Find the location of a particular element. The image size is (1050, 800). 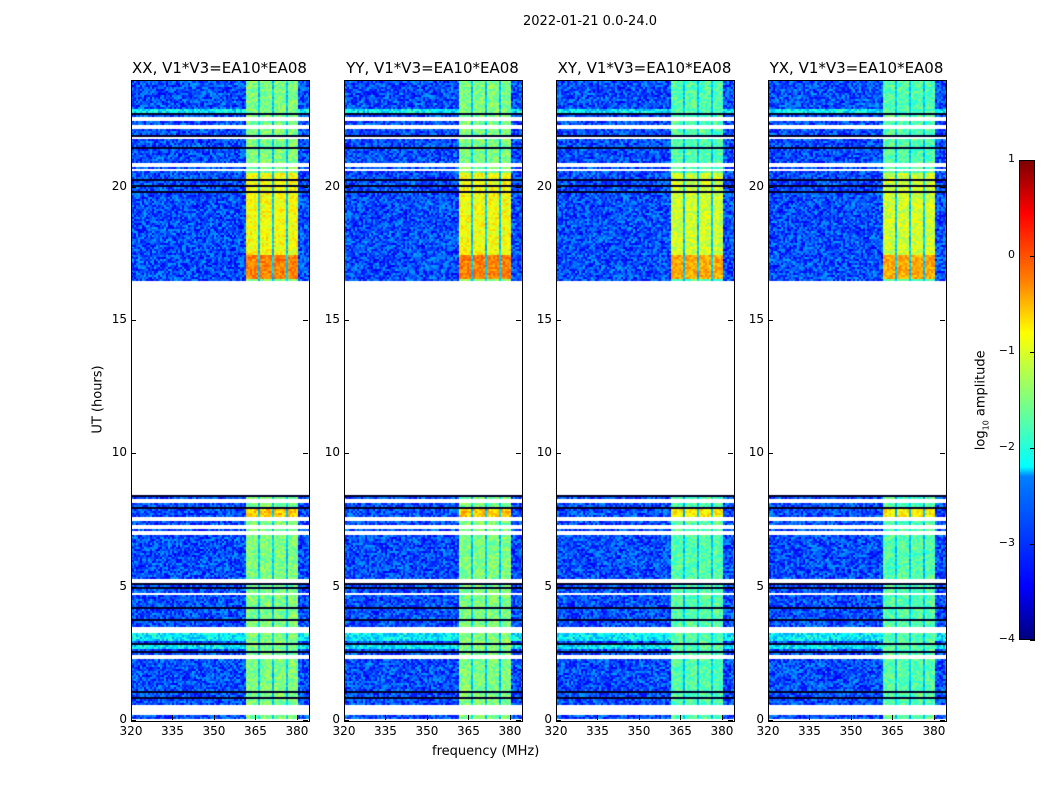

colorbar-label-sub: 10 is located at coordinates (986, 425).